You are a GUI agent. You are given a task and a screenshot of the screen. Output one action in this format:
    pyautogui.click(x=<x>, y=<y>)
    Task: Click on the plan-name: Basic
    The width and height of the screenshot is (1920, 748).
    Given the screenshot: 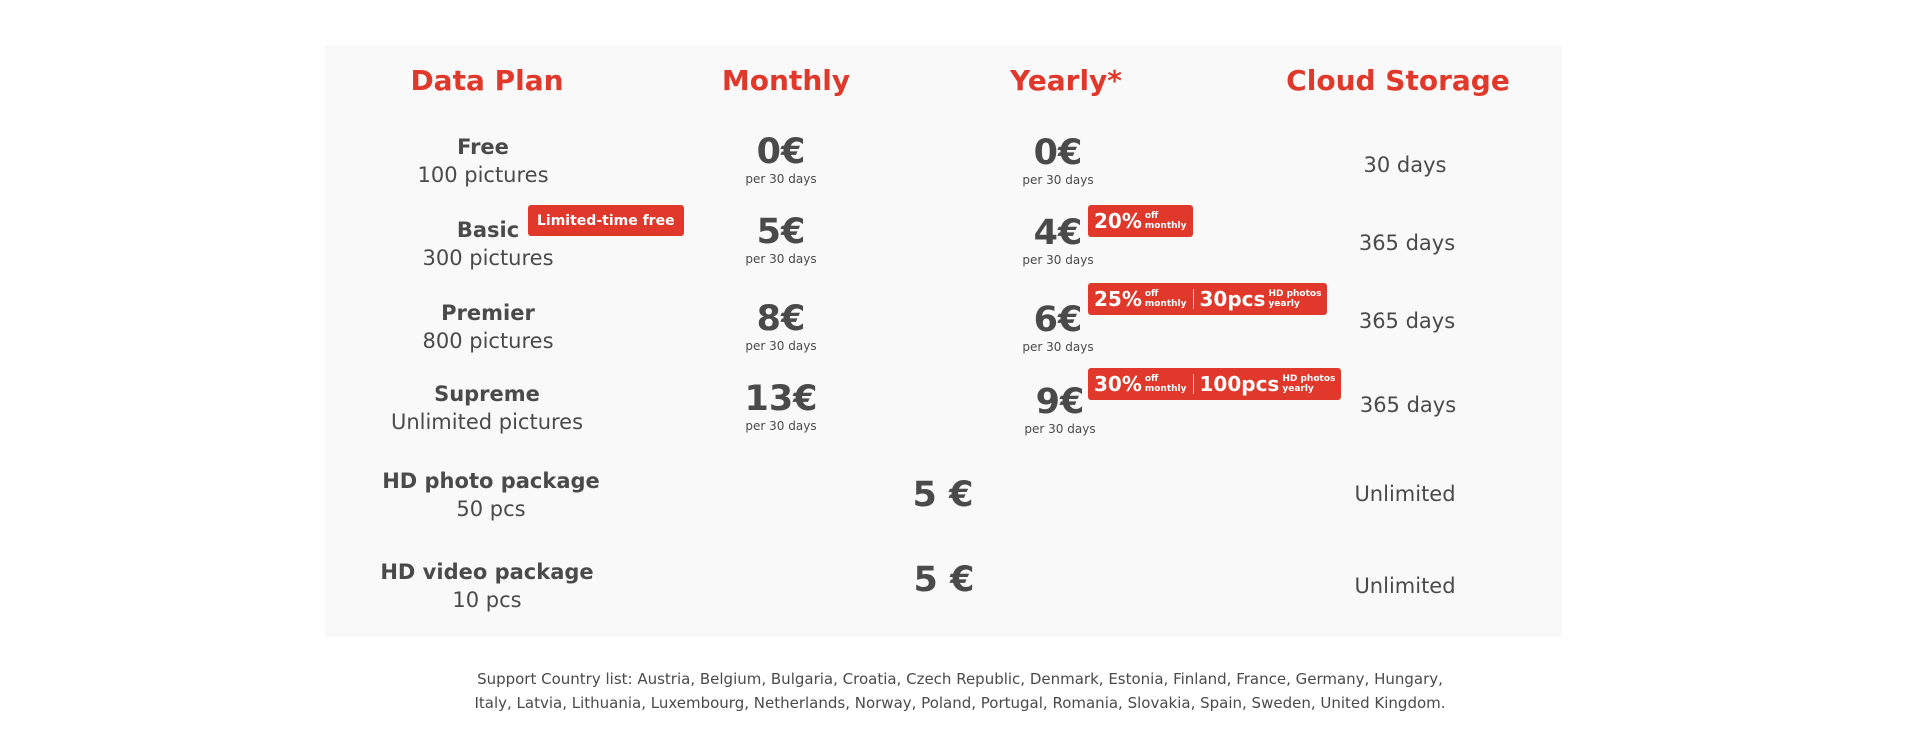 What is the action you would take?
    pyautogui.click(x=488, y=230)
    